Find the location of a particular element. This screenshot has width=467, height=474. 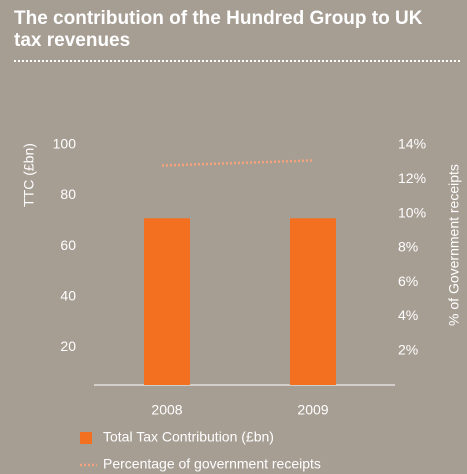

y-tick-label: 100 is located at coordinates (65, 144).